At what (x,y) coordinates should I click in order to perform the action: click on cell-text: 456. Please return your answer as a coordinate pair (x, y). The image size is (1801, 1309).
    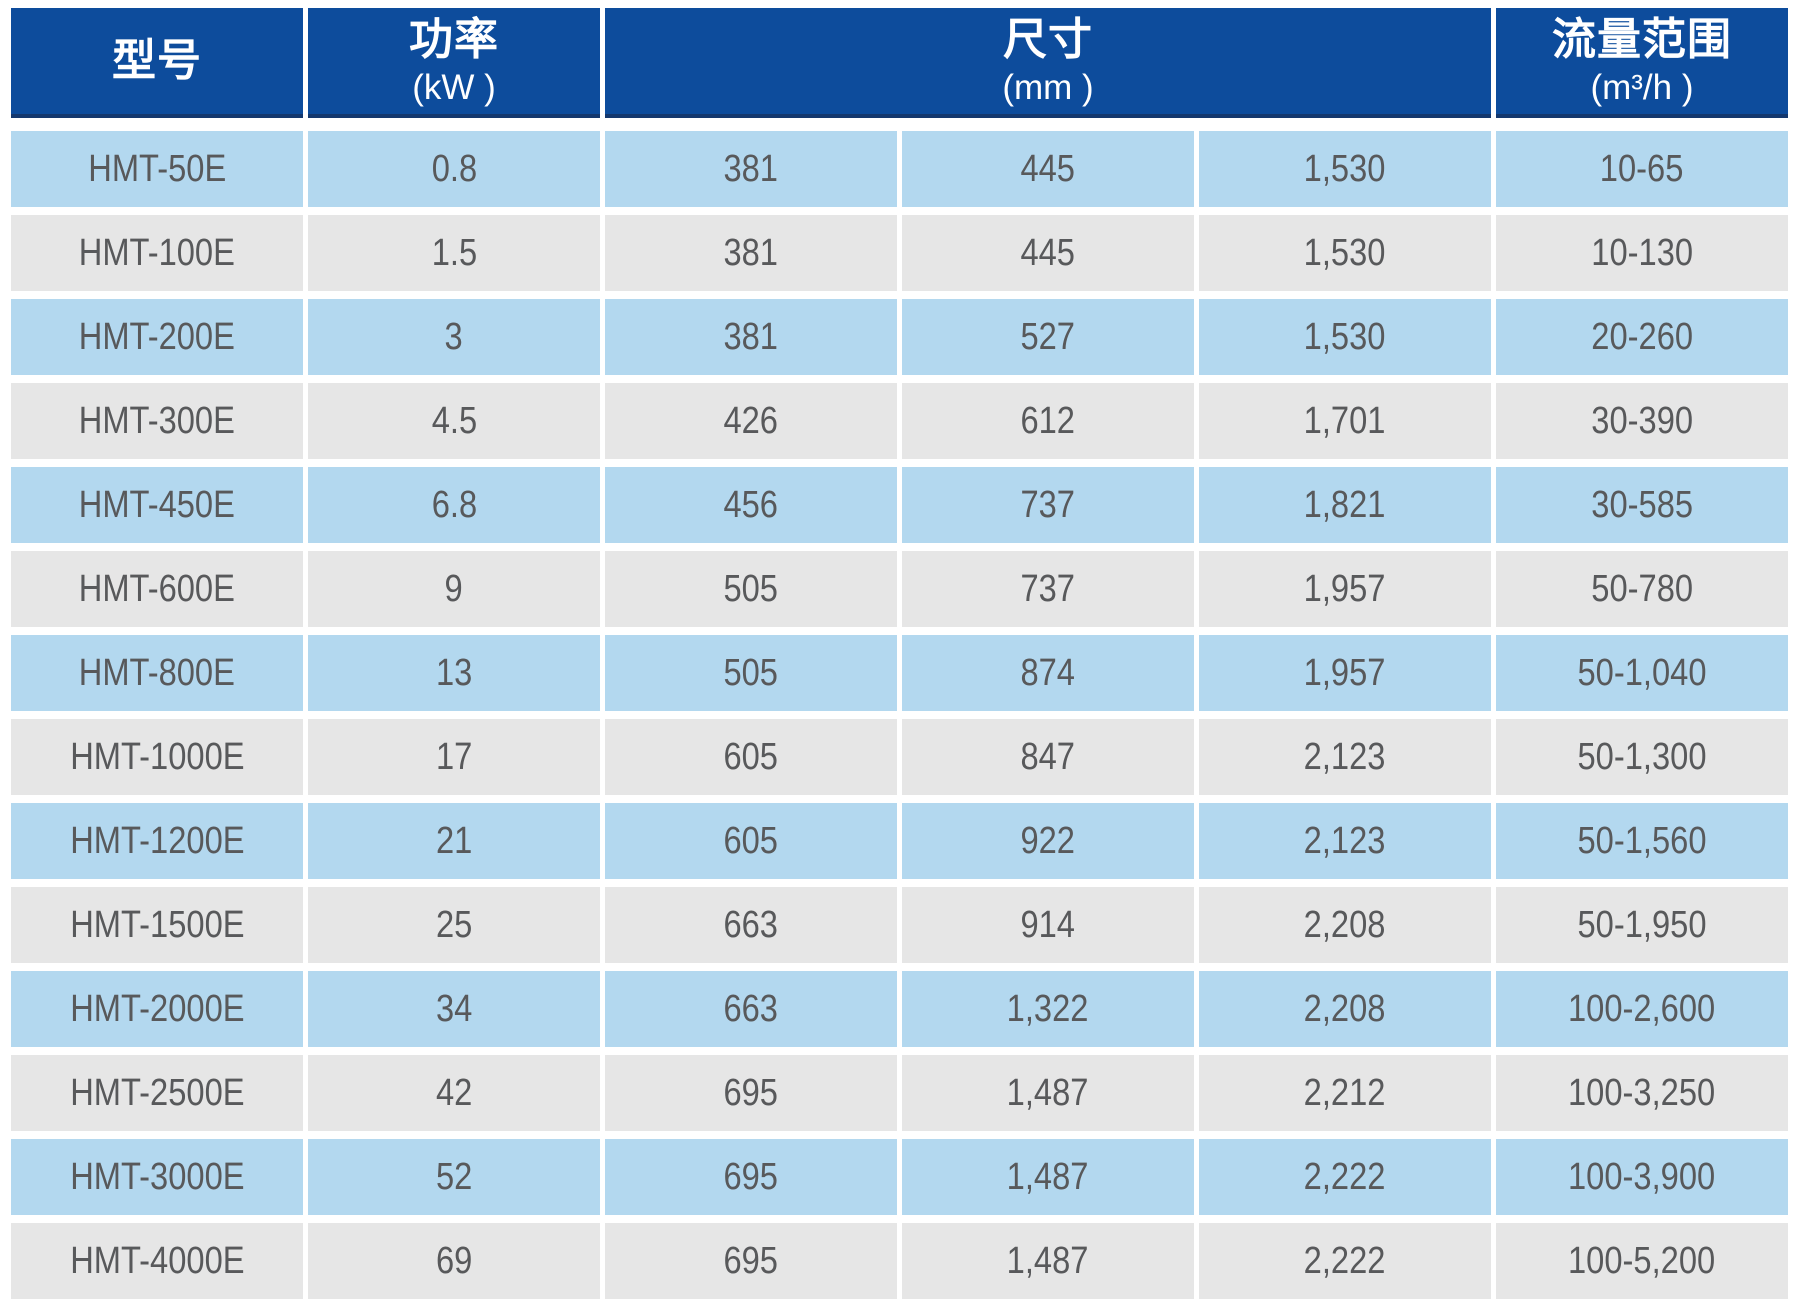
    Looking at the image, I should click on (751, 504).